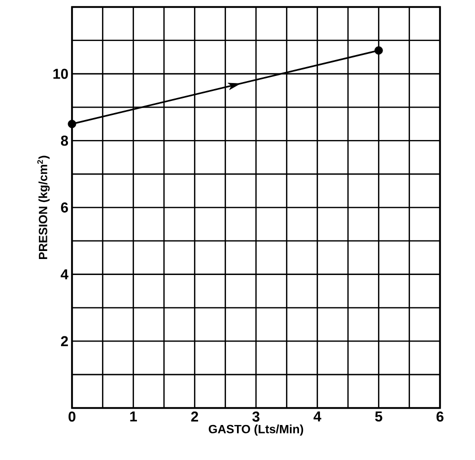  What do you see at coordinates (194, 417) in the screenshot?
I see `x-tick-label: 2` at bounding box center [194, 417].